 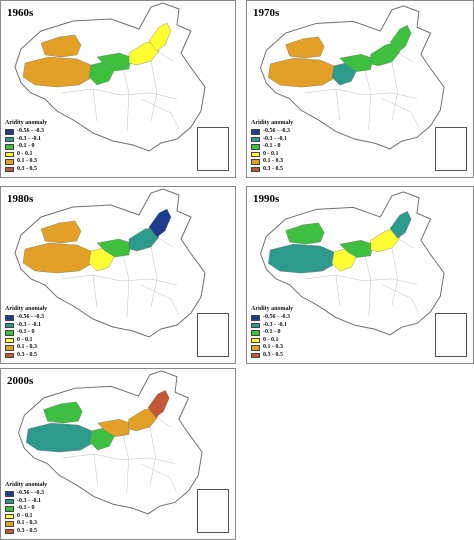 I want to click on decade-label: 2000s, so click(x=20, y=381).